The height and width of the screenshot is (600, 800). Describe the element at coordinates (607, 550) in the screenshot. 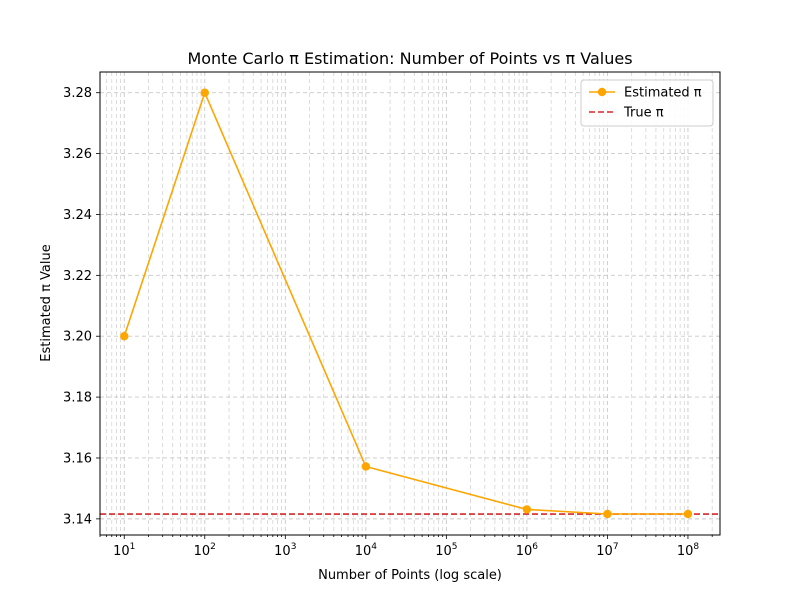

I see `x-tick-label: 10⁷` at that location.